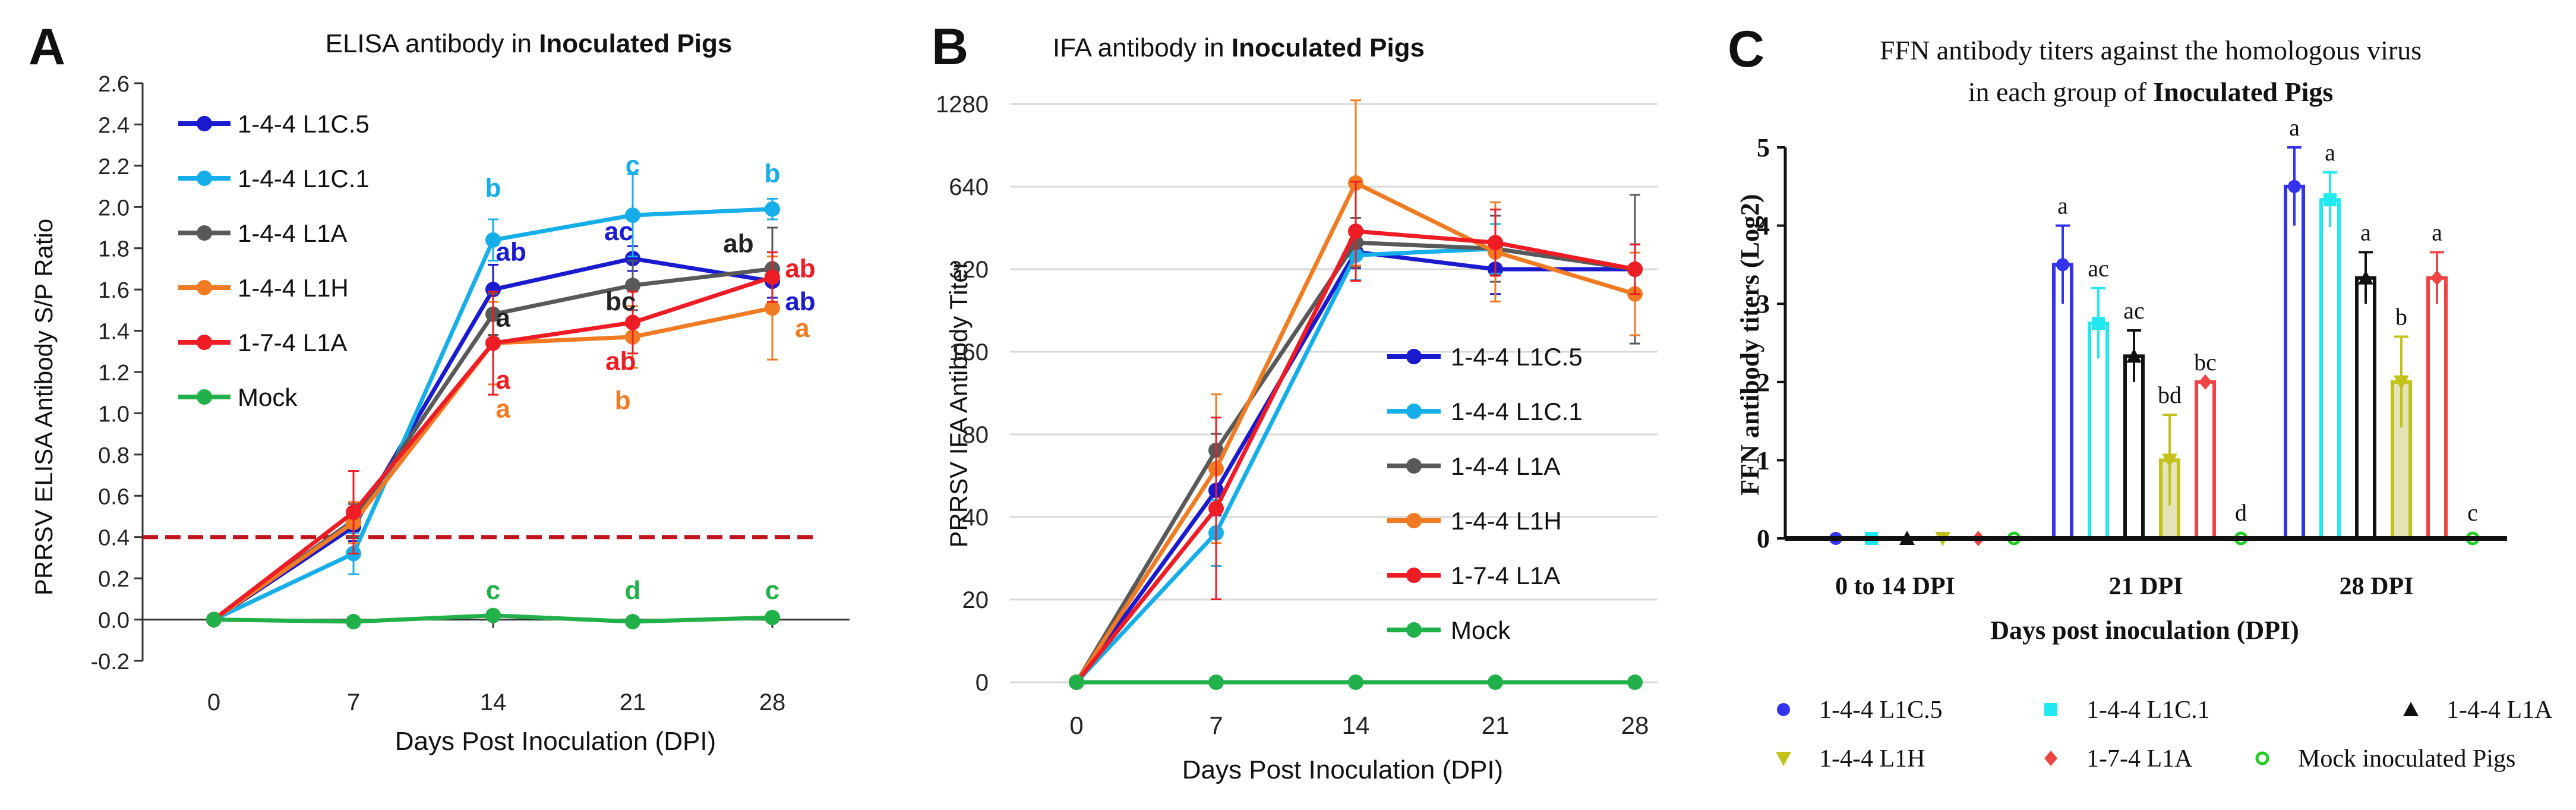  I want to click on panel-c-category-label: 28 DPI, so click(2377, 587).